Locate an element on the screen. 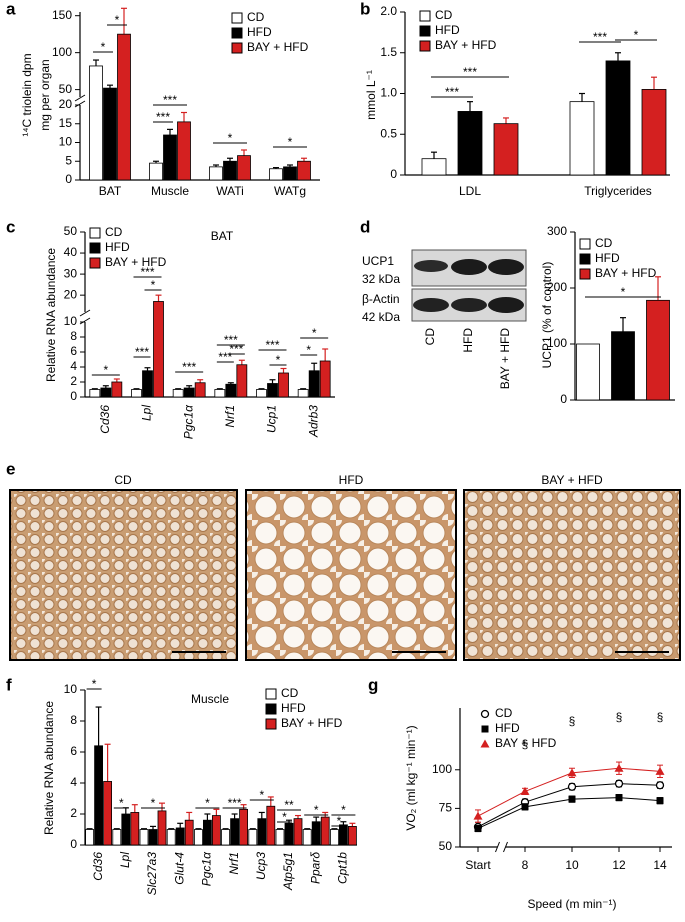  blot-label: β-Actin is located at coordinates (381, 299).